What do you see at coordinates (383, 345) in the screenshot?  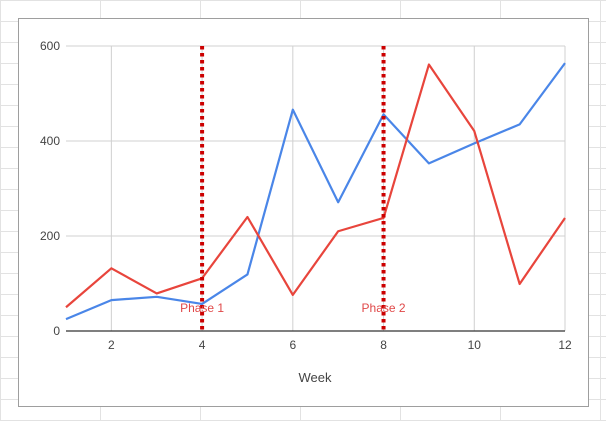 I see `x-tick-label: 8` at bounding box center [383, 345].